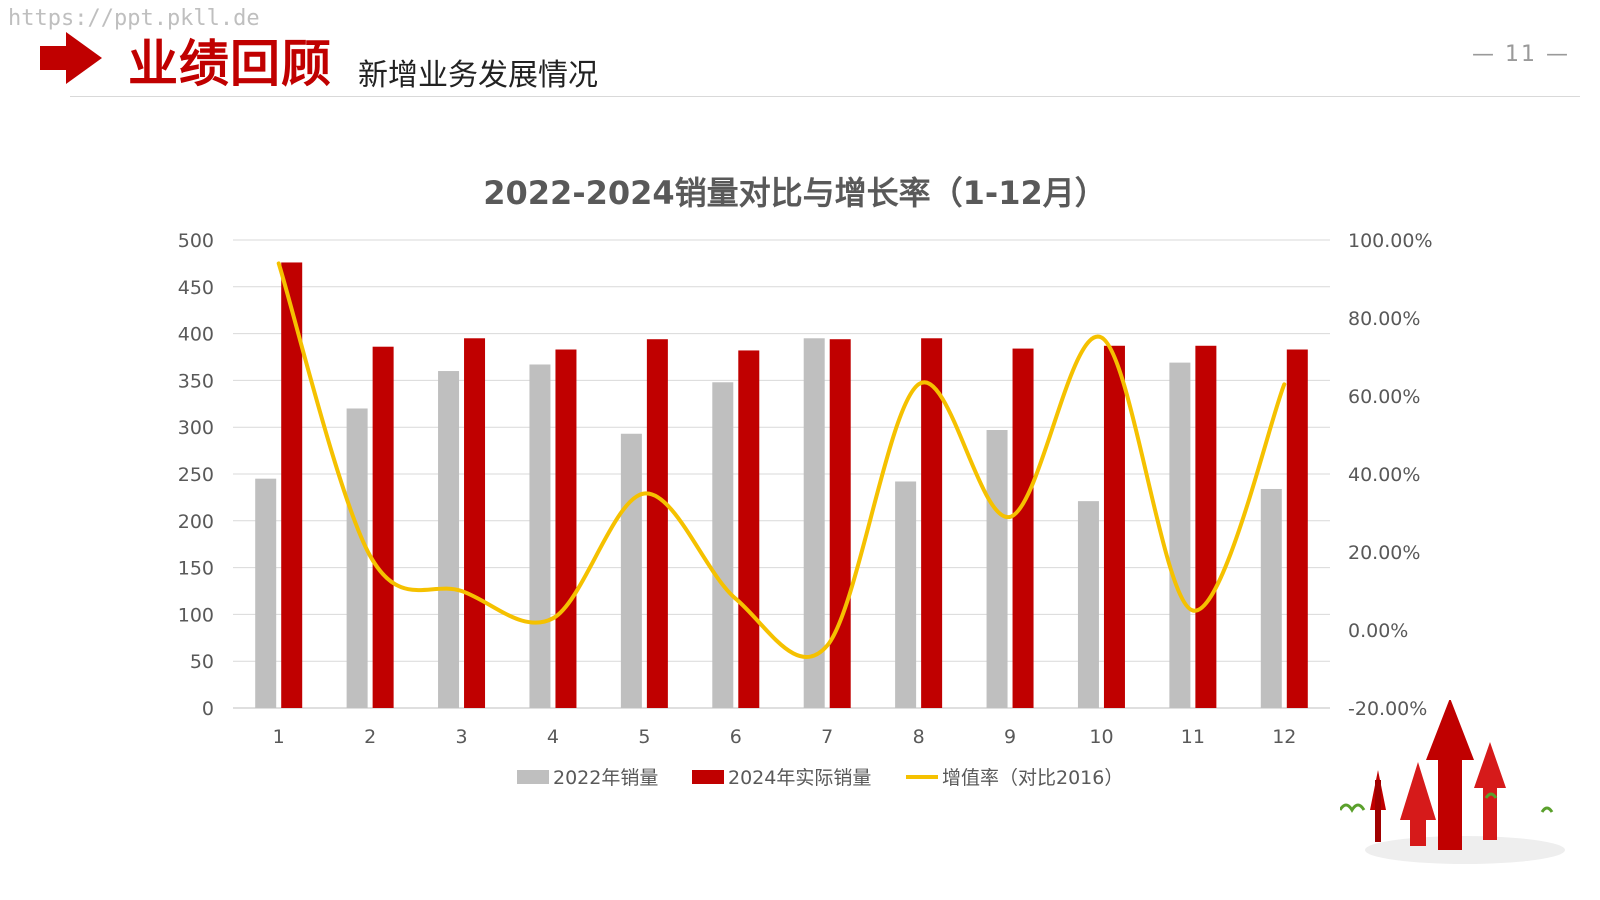  I want to click on y2-tick-label: 80.00%, so click(1384, 319).